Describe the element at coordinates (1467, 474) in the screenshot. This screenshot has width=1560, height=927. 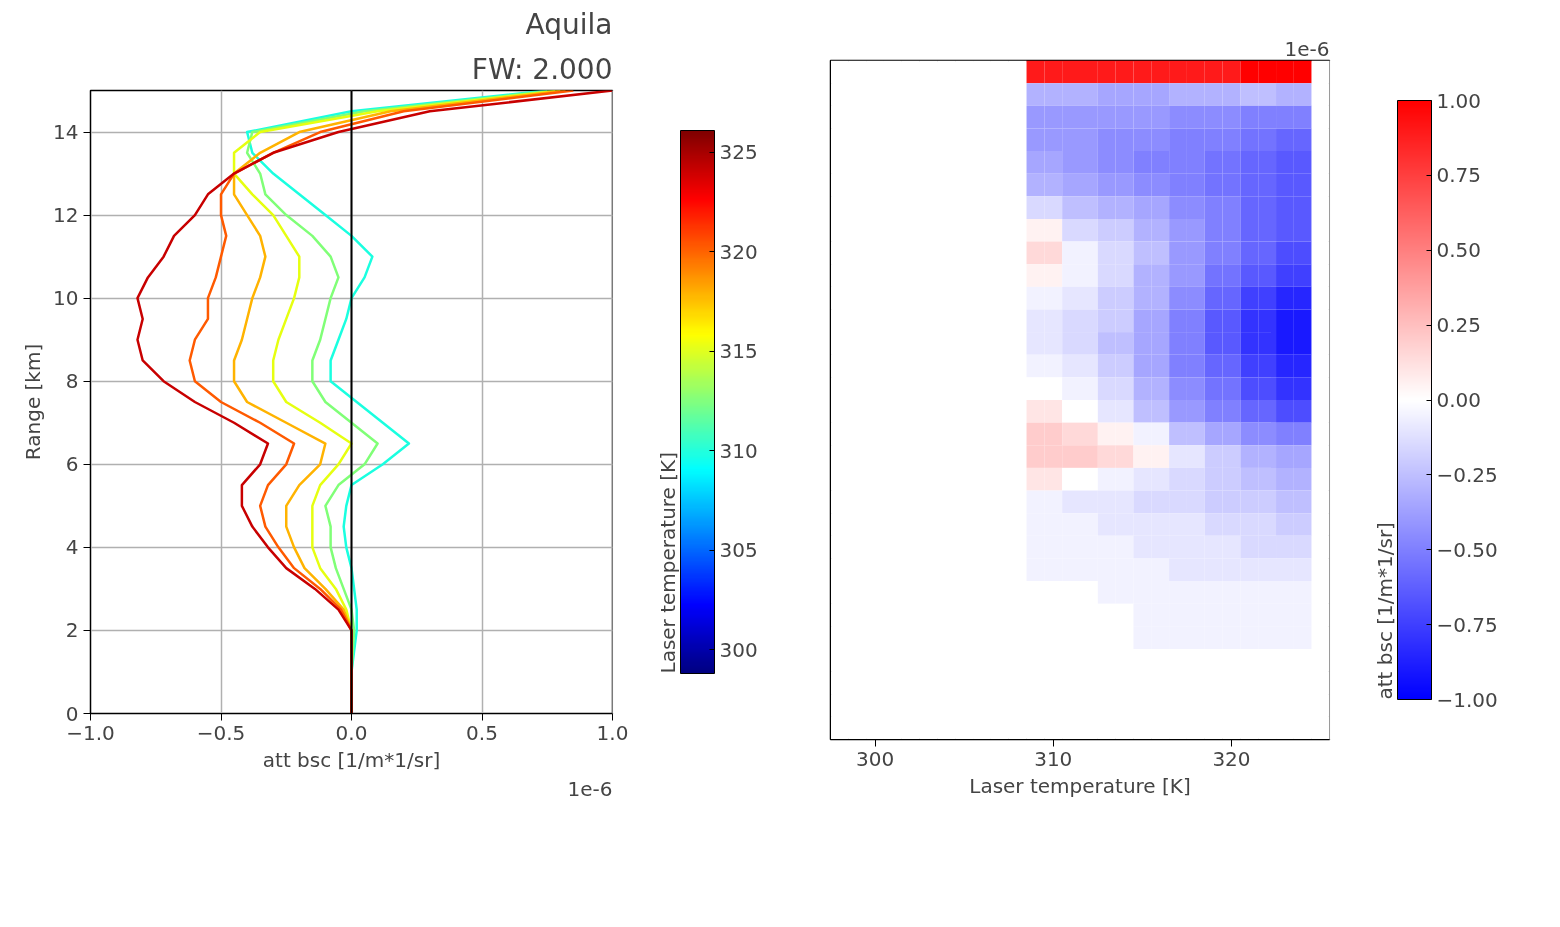
I see `color-bar-label: −0.25` at that location.